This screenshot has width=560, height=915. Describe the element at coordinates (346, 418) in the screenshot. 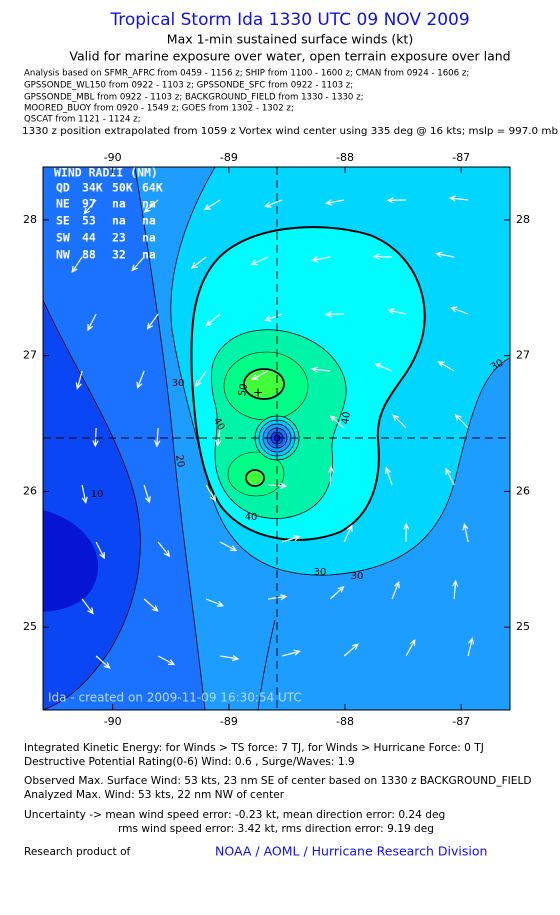

I see `contour-label: 40` at that location.